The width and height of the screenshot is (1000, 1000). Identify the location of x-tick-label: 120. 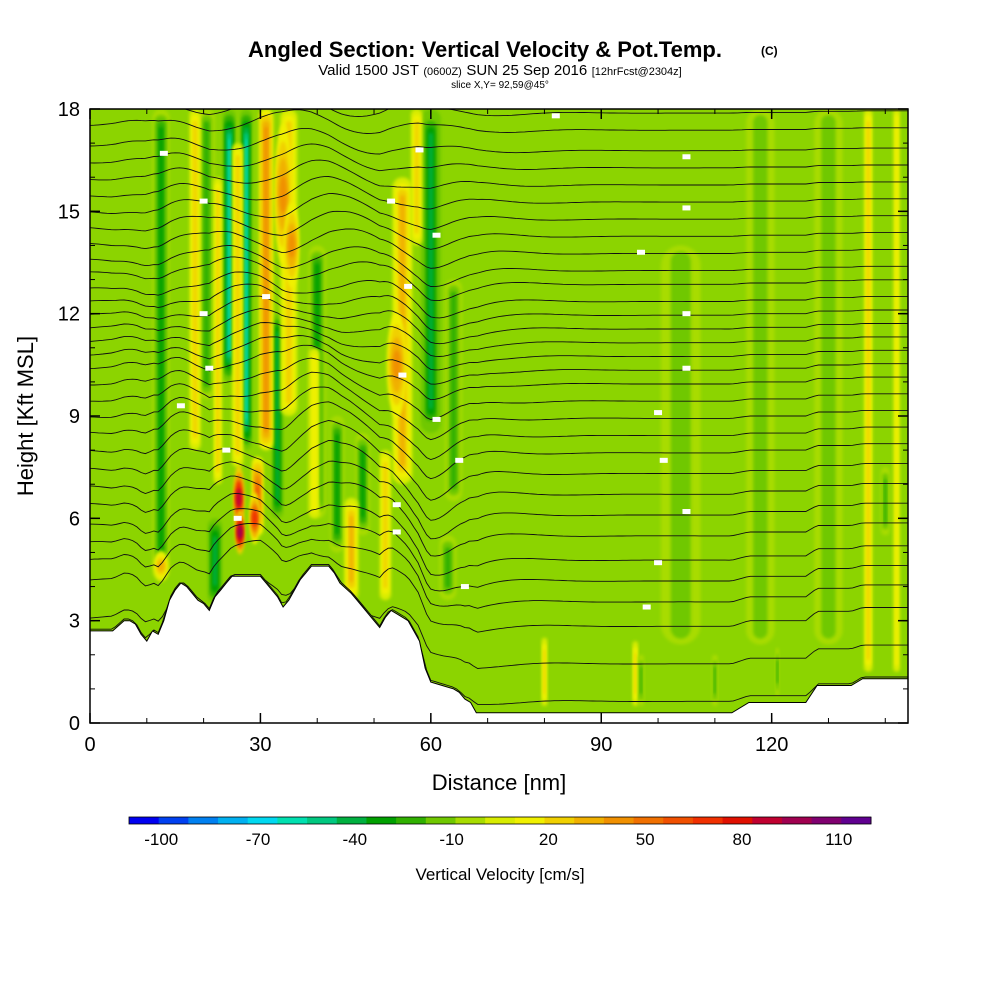
(771, 745).